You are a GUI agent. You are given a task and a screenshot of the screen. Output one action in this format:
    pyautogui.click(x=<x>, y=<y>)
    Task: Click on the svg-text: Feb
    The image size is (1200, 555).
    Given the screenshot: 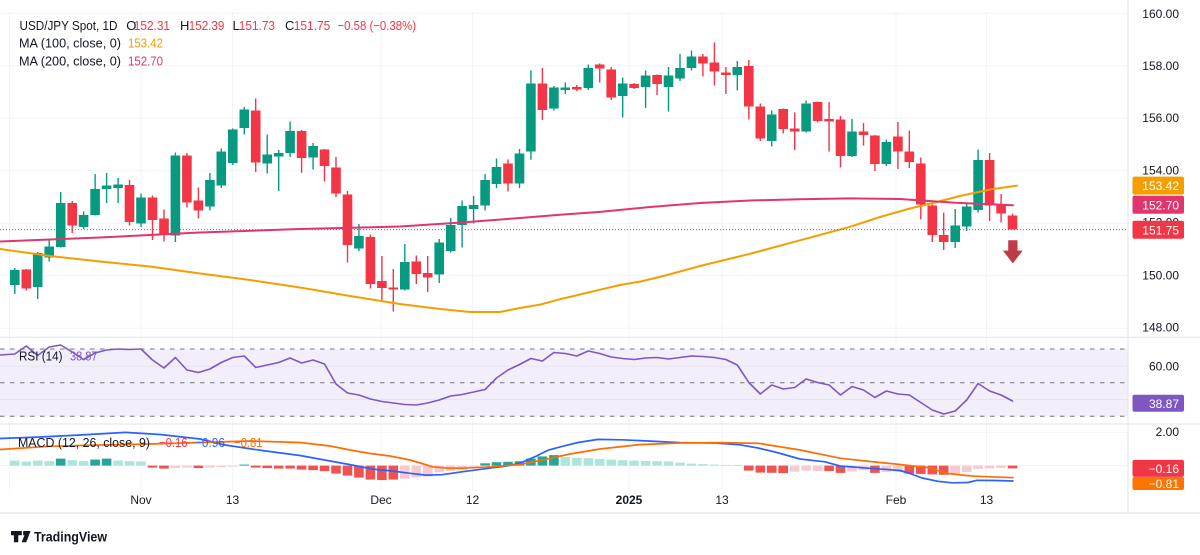 What is the action you would take?
    pyautogui.click(x=896, y=500)
    